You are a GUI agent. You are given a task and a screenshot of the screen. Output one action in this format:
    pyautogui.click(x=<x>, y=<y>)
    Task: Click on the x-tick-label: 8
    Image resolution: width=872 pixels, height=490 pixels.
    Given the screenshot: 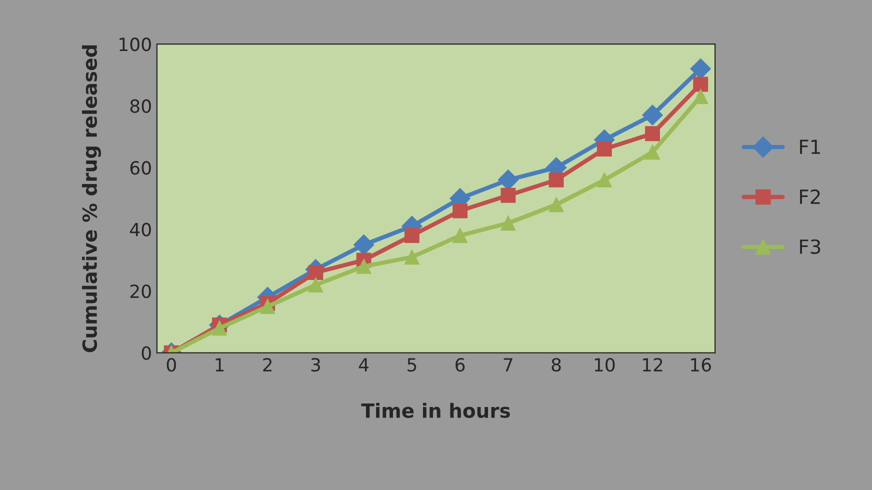 What is the action you would take?
    pyautogui.click(x=556, y=365)
    